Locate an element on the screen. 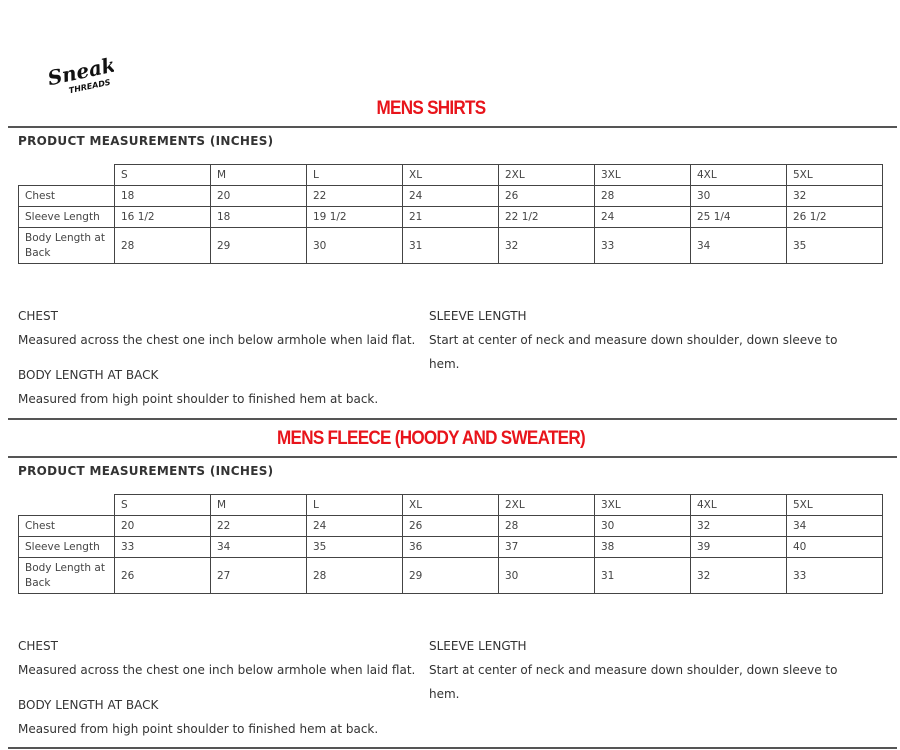  table-row: Chest 20 22 24 26 28 30 32 34 is located at coordinates (450, 526).